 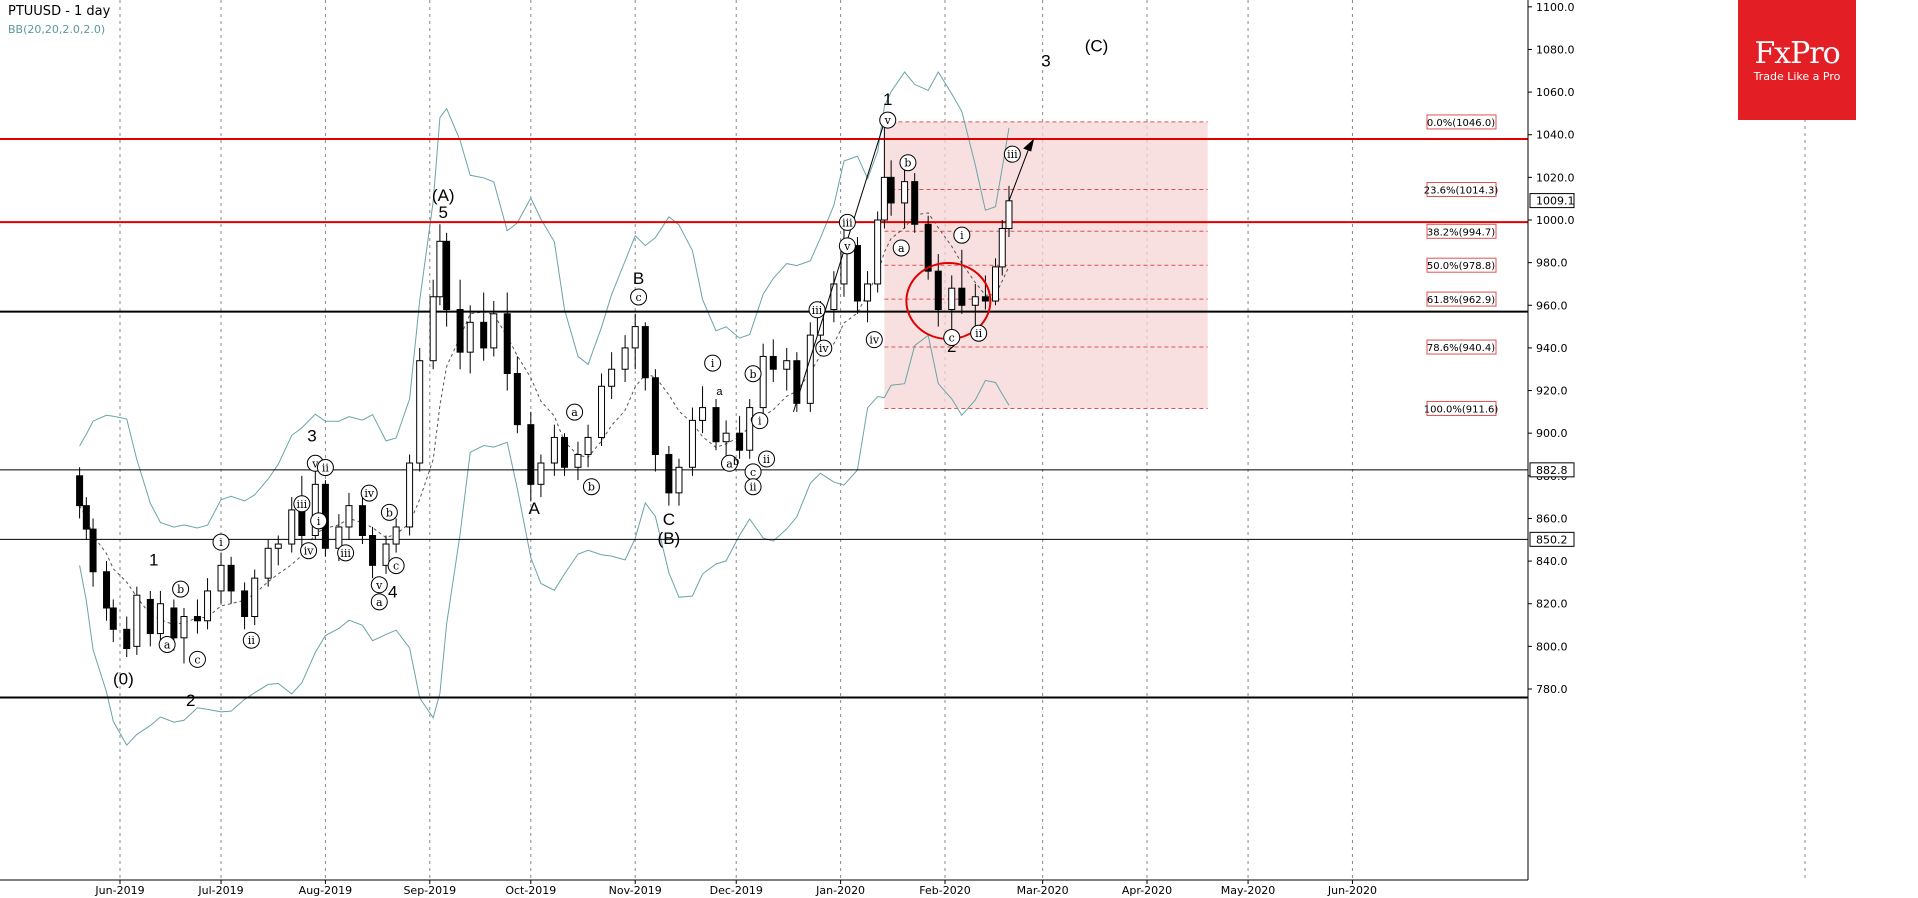 What do you see at coordinates (635, 890) in the screenshot?
I see `x-tick-label: Nov-2019` at bounding box center [635, 890].